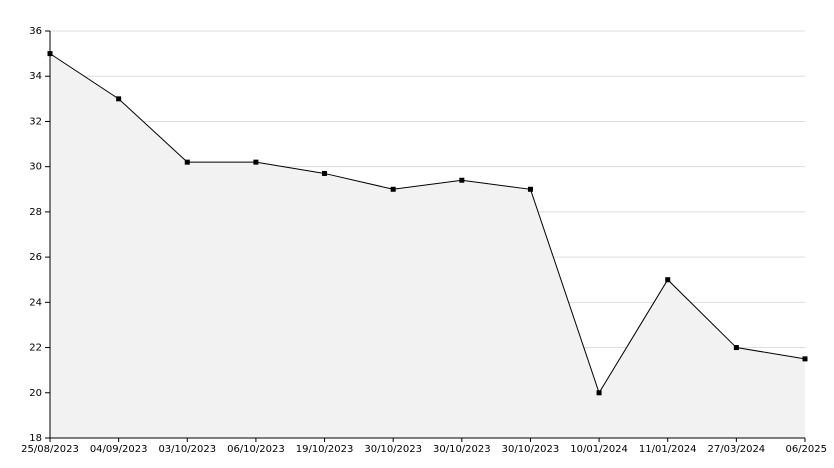 This screenshot has height=468, width=834. I want to click on y-tick-label: 28, so click(35, 212).